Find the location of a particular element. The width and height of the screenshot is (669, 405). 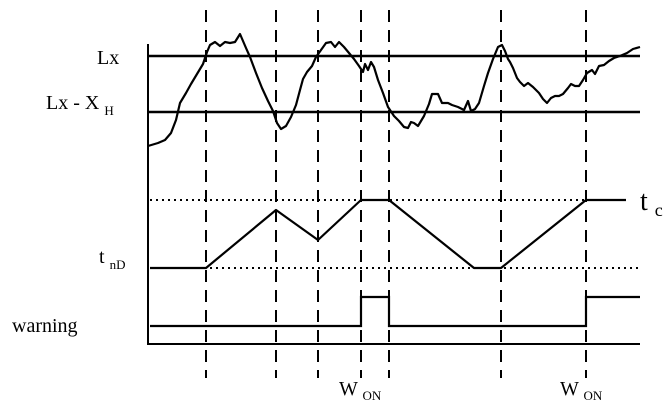

warning-label-text: warning is located at coordinates (45, 326).